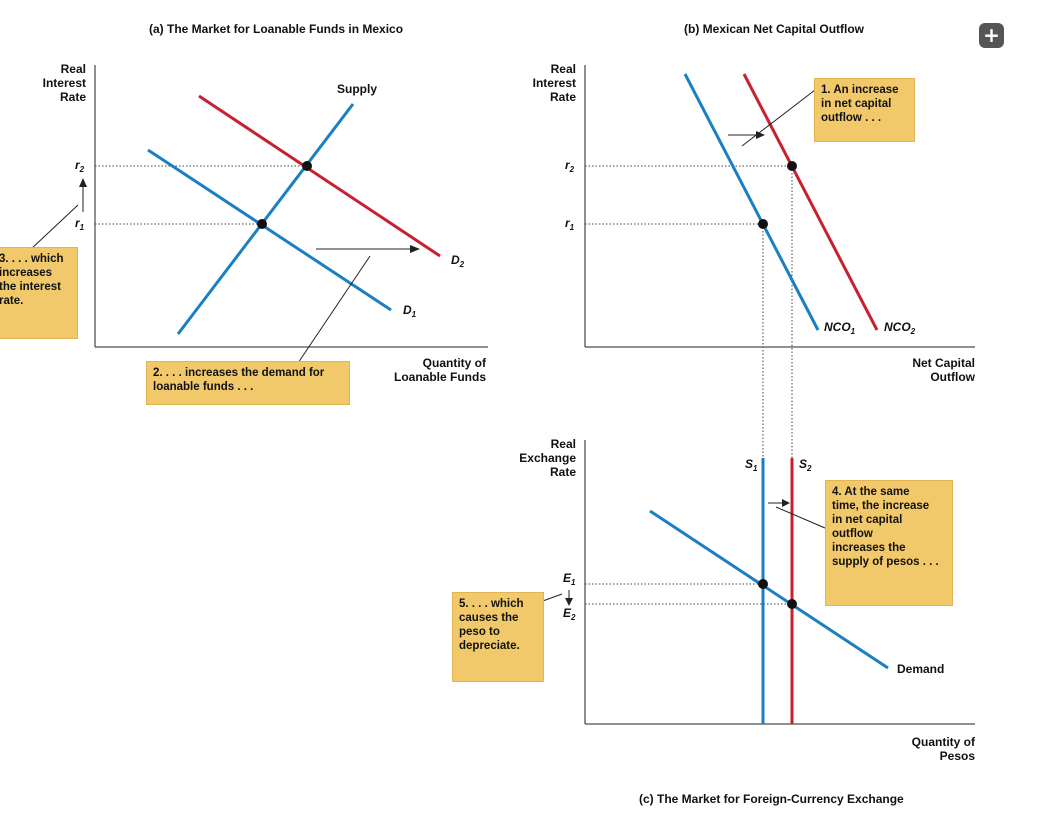  What do you see at coordinates (943, 749) in the screenshot?
I see `panel-c-x-axis-label: Quantity of Pesos` at bounding box center [943, 749].